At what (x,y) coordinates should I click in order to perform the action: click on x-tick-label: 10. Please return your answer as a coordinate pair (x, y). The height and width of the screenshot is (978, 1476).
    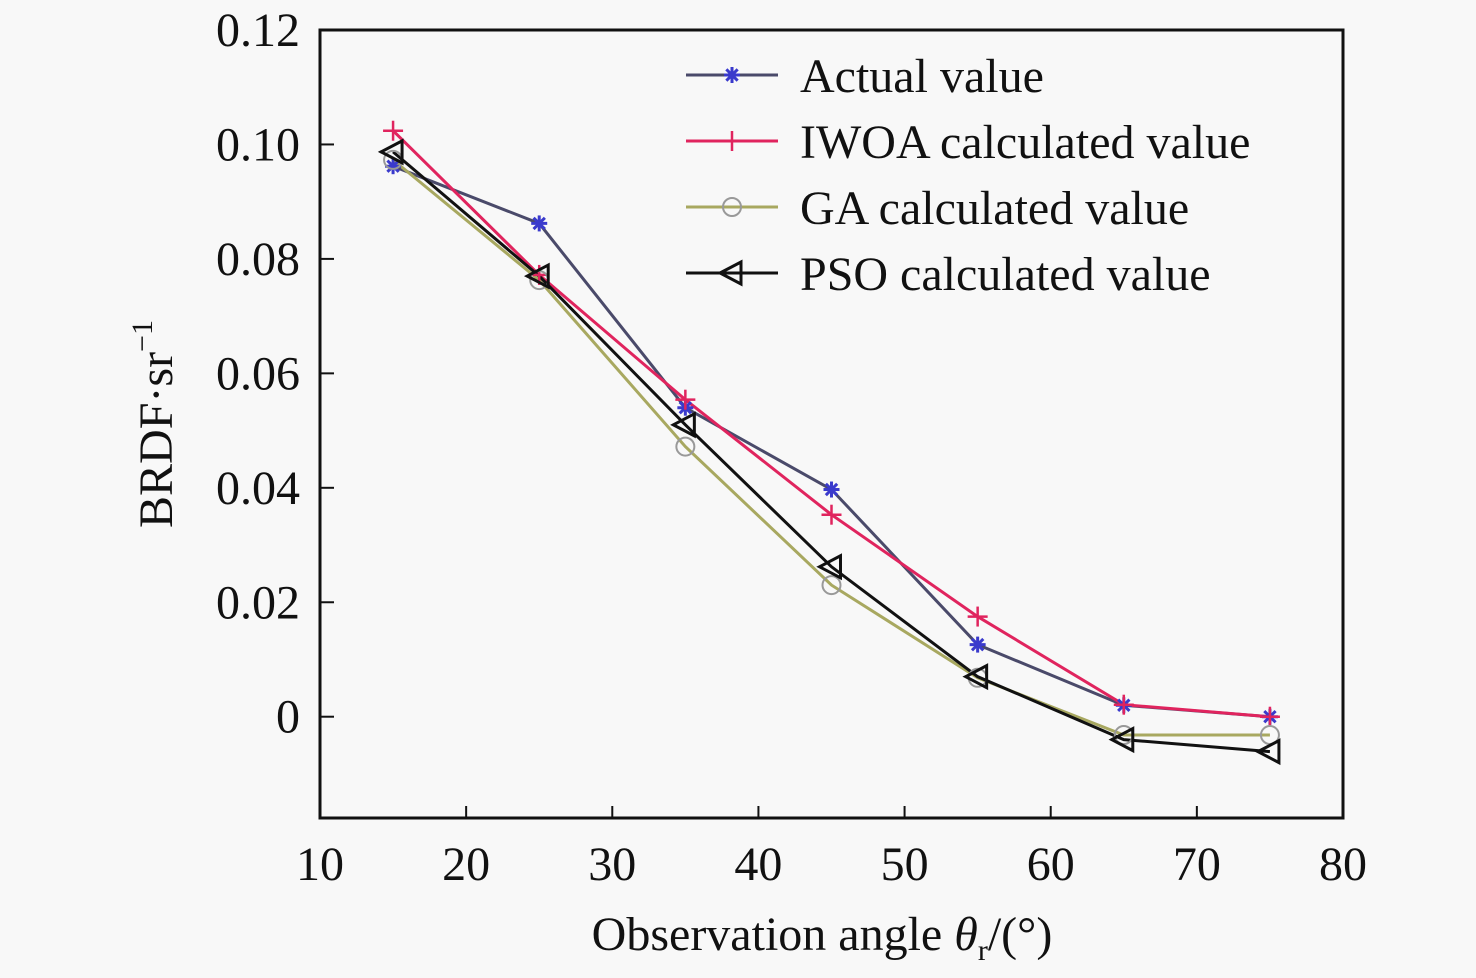
    Looking at the image, I should click on (320, 864).